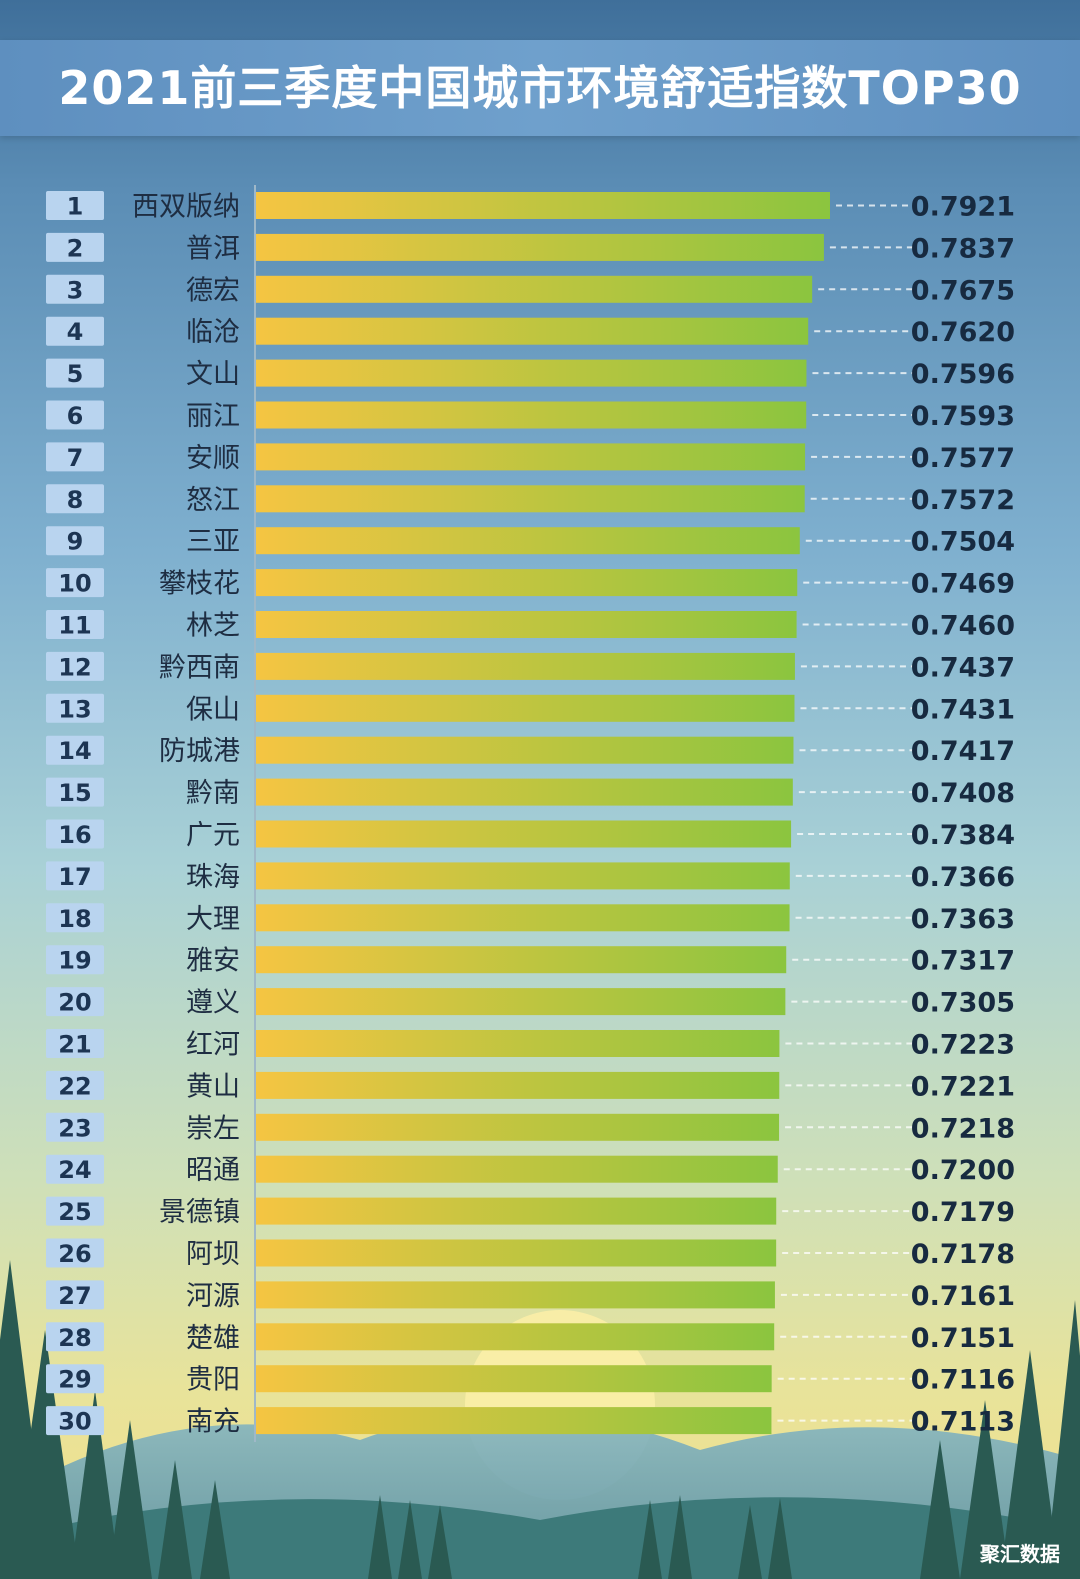 Image resolution: width=1080 pixels, height=1579 pixels. What do you see at coordinates (963, 374) in the screenshot?
I see `value-label: 0.7596` at bounding box center [963, 374].